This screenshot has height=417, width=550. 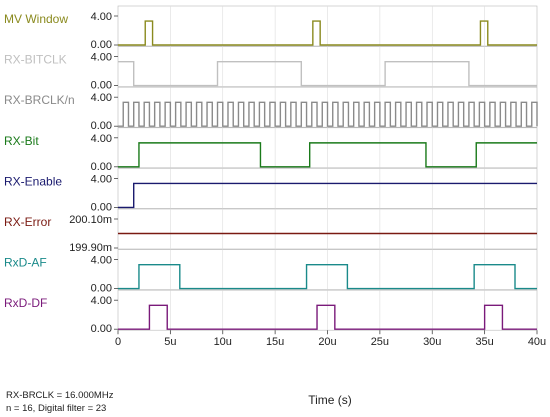 I want to click on x-tick-label: 25u, so click(x=380, y=342).